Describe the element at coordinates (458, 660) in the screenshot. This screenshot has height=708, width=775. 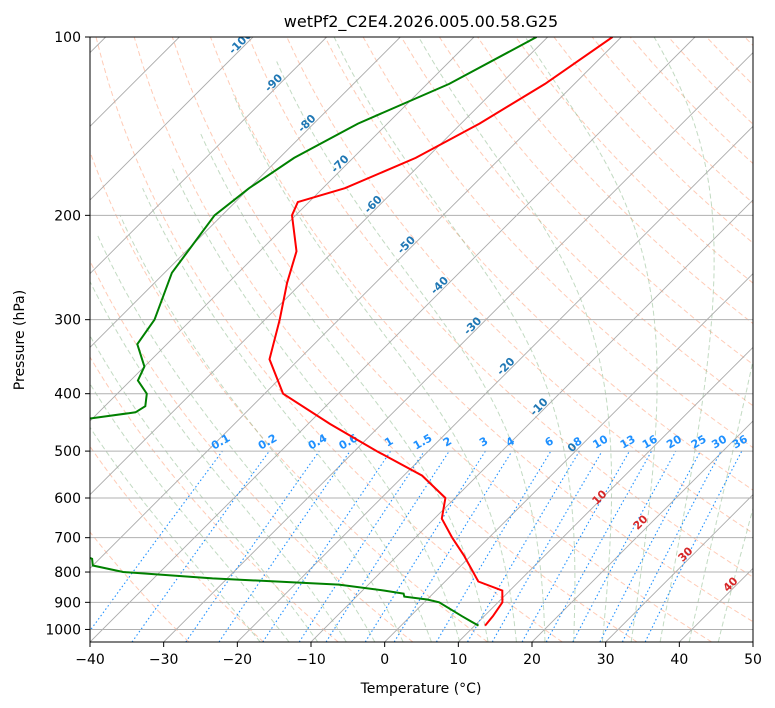
I see `x-tick-label: 10` at that location.